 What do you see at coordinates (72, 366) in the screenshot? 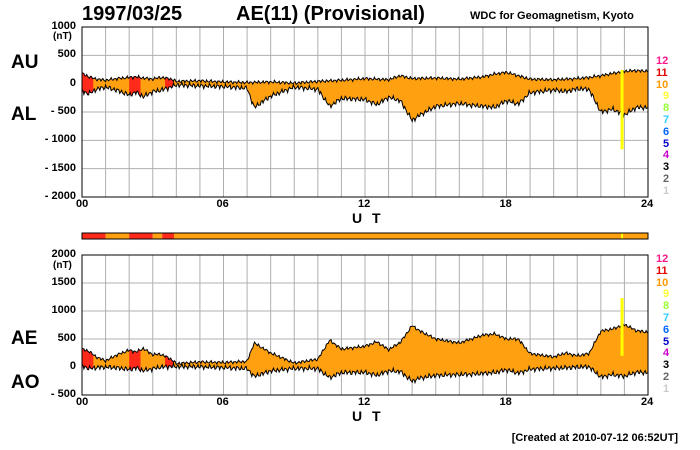
I see `bottom-y-tick-label: 0` at bounding box center [72, 366].